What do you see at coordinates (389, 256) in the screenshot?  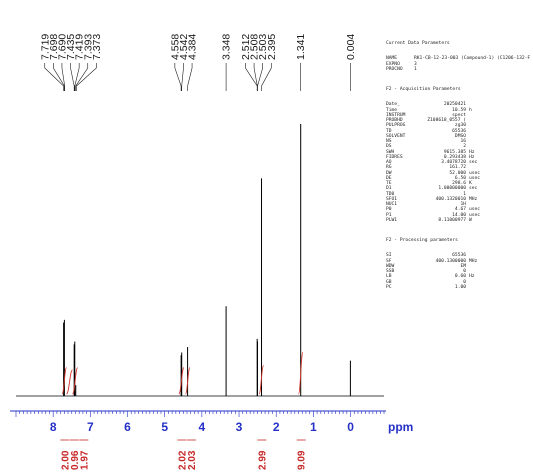 I see `param-key: SI` at bounding box center [389, 256].